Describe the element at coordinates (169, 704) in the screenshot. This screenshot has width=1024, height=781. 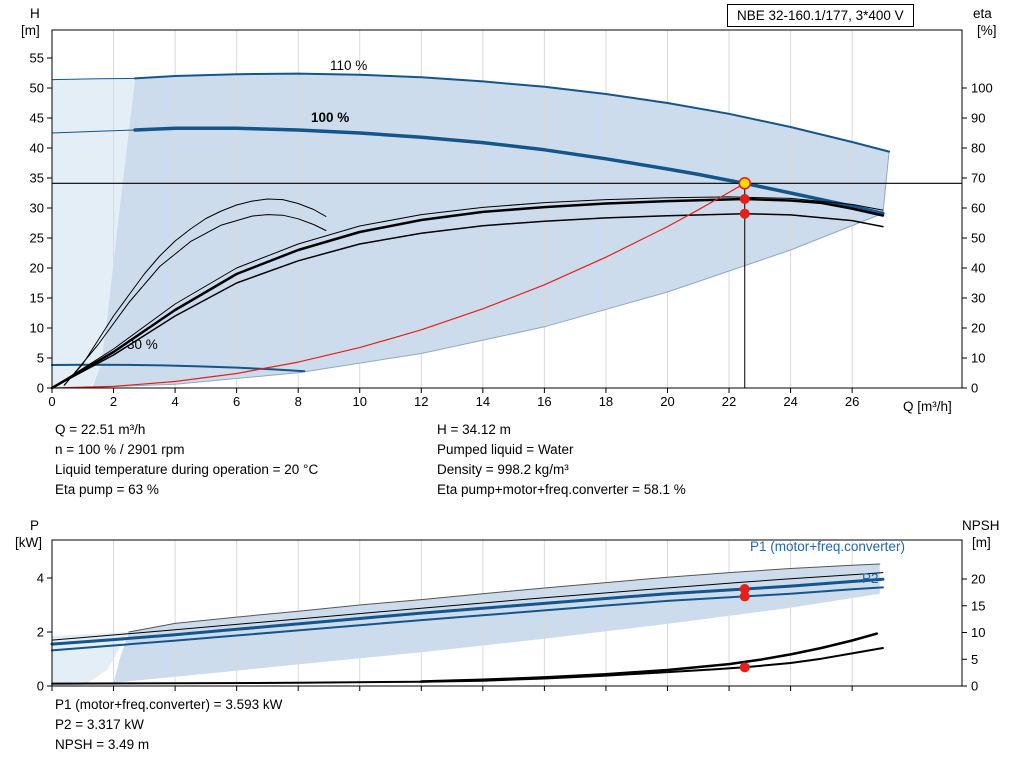
I see `info-p1: P1 (motor+freq.converter) = 3.593 kW` at that location.